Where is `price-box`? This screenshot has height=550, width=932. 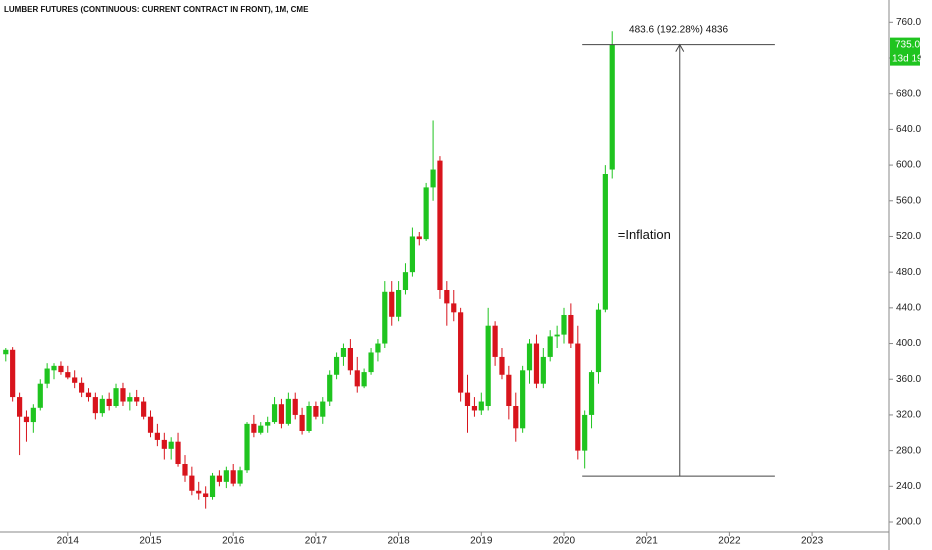 price-box is located at coordinates (905, 51).